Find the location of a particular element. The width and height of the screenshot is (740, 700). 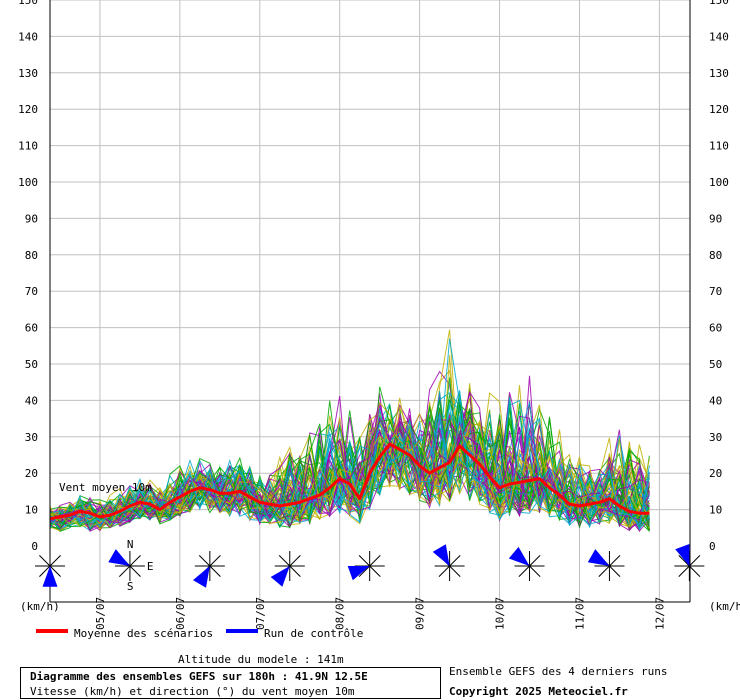

mean-series is located at coordinates (349, 481).